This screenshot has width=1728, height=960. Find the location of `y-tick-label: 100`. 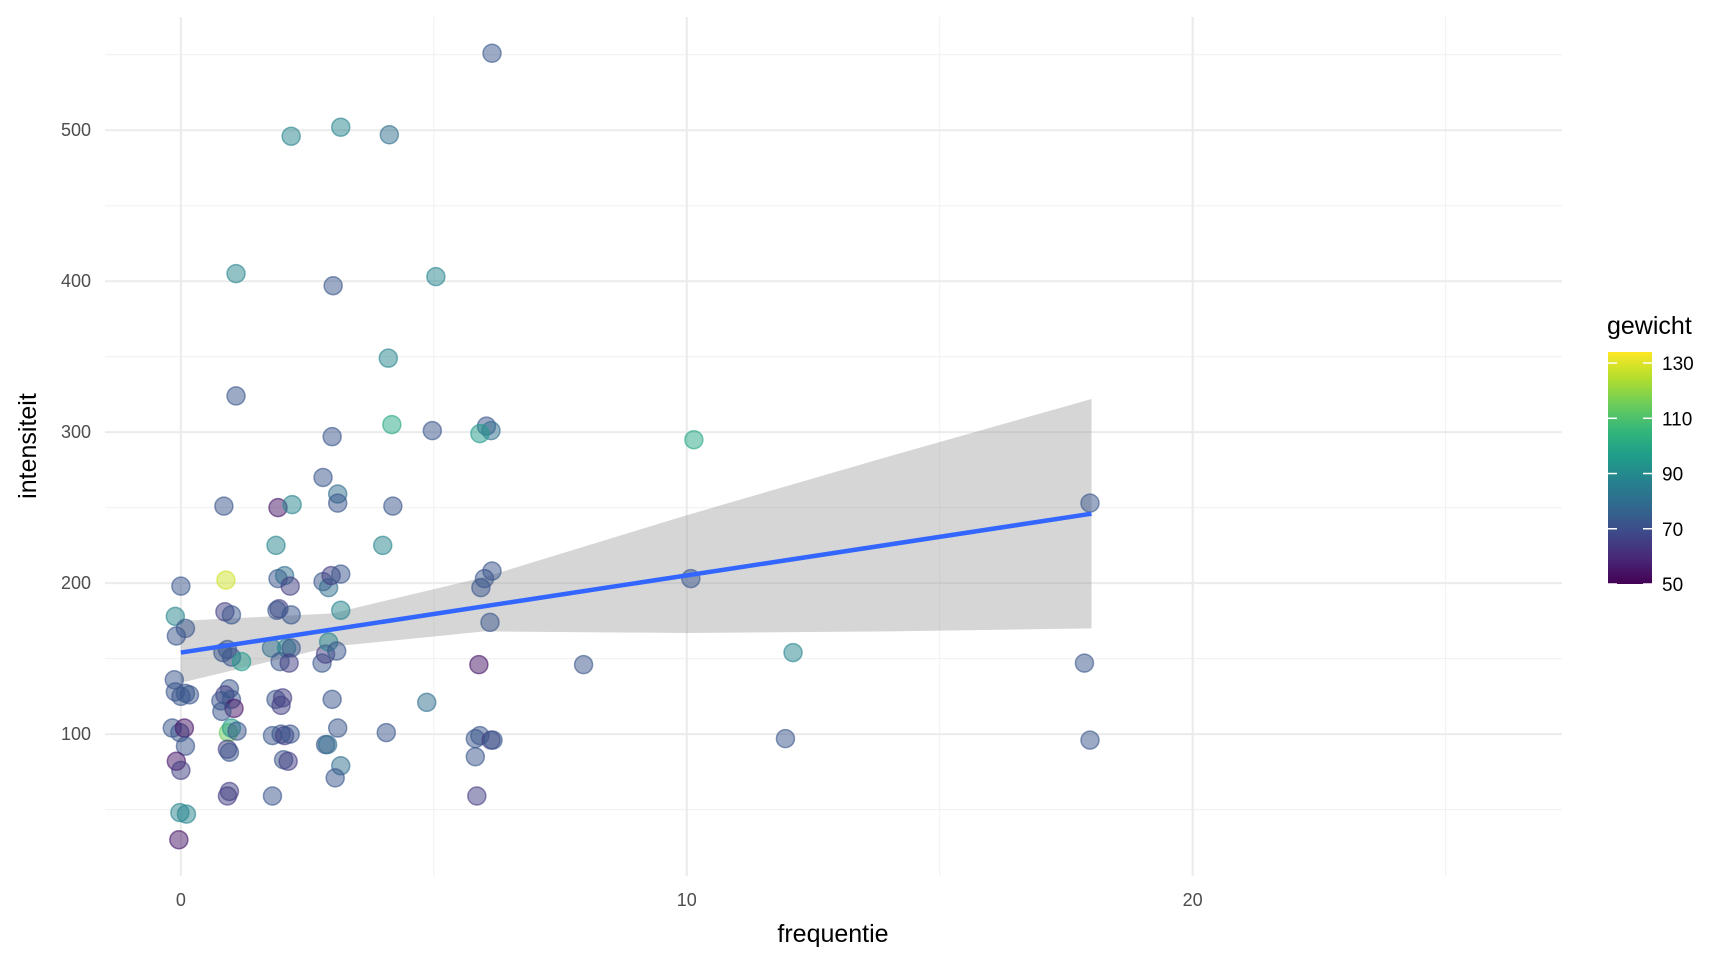

y-tick-label: 100 is located at coordinates (76, 734).